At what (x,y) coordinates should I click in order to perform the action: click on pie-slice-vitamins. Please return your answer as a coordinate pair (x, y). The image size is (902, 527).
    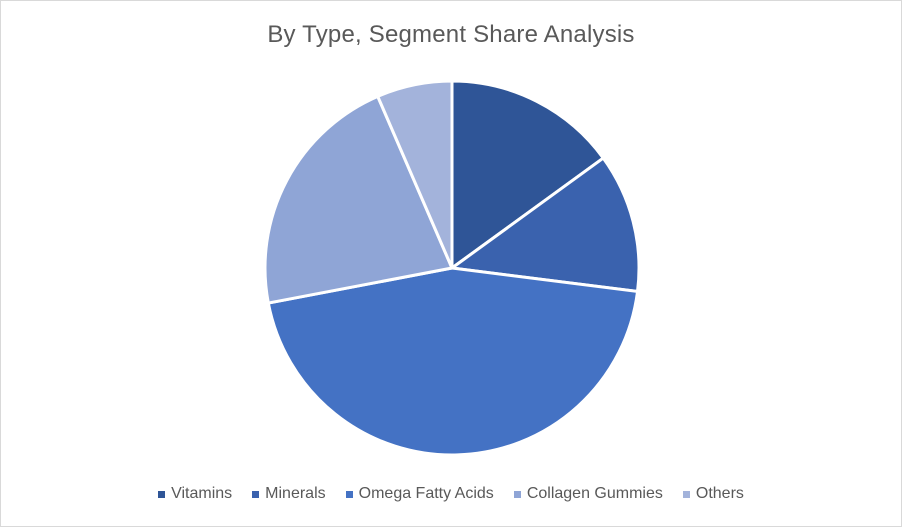
    Looking at the image, I should click on (527, 174).